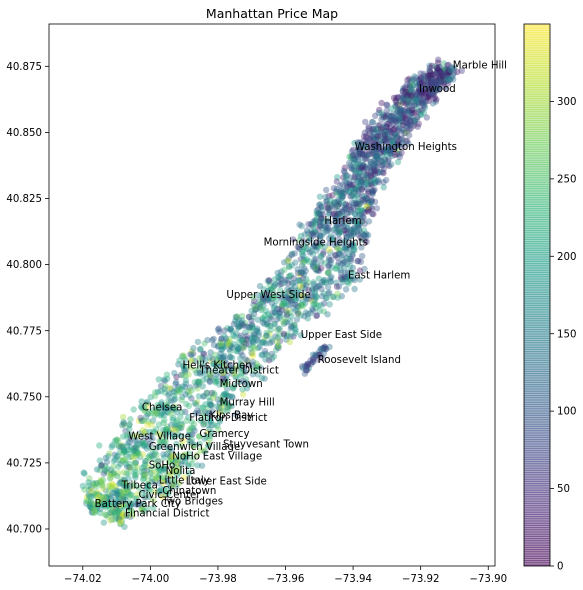 This screenshot has height=590, width=583. I want to click on y-tick-label: 40.725, so click(24, 463).